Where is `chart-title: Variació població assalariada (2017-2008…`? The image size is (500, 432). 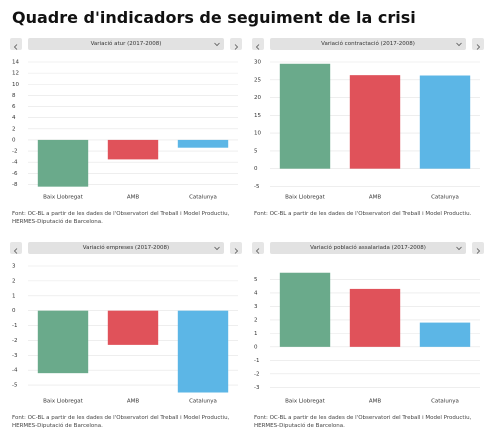 chart-title: Variació població assalariada (2017-2008… is located at coordinates (368, 248).